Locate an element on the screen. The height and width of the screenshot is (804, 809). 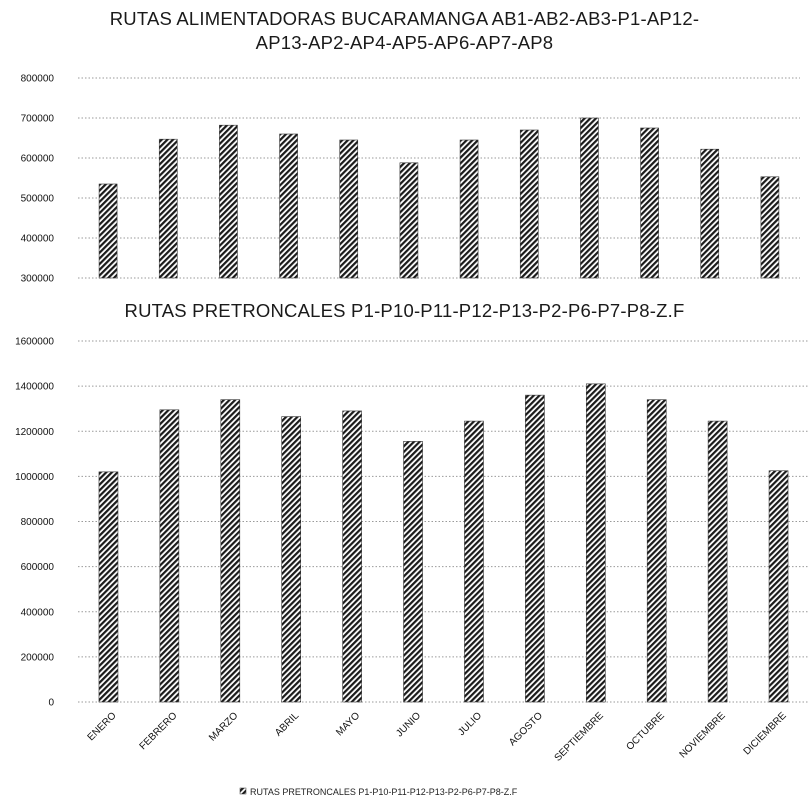
chart2-bar-marzo is located at coordinates (230, 551).